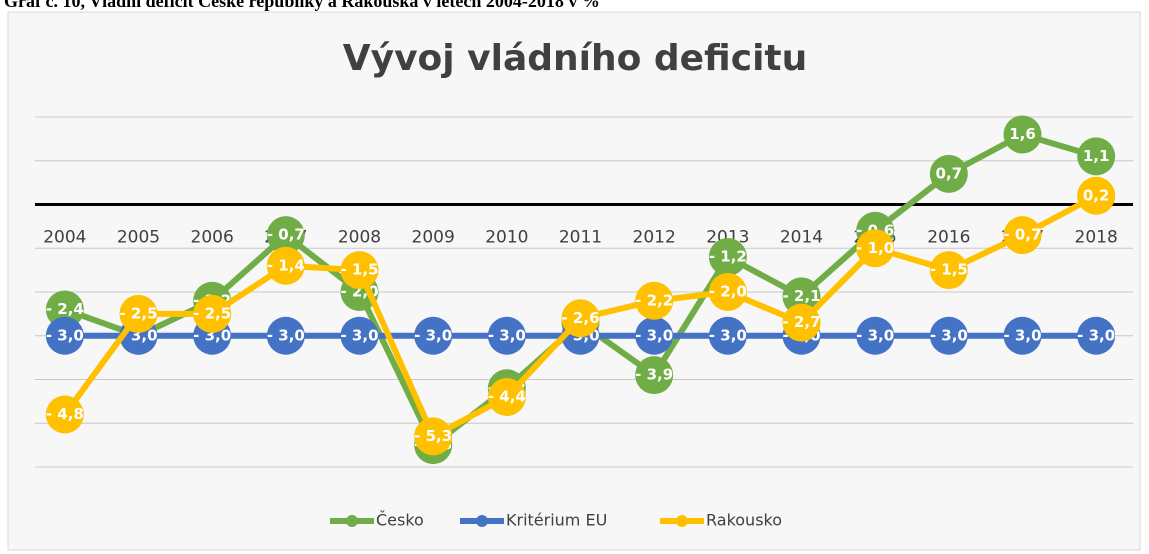 The height and width of the screenshot is (554, 1149). Describe the element at coordinates (575, 58) in the screenshot. I see `chart-title: Vývoj vládního deficitu` at that location.